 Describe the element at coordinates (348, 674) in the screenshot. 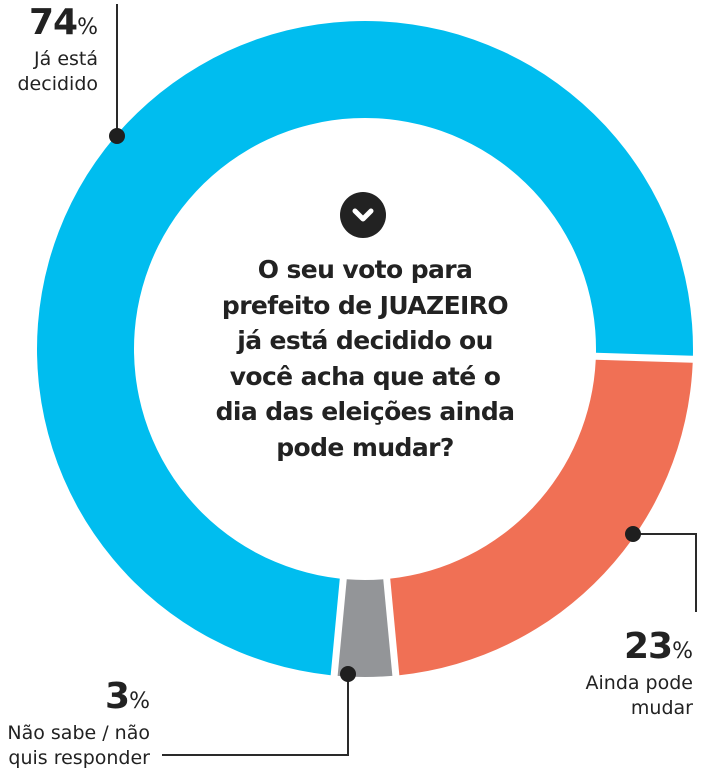

I see `leader-dot-unknown` at that location.